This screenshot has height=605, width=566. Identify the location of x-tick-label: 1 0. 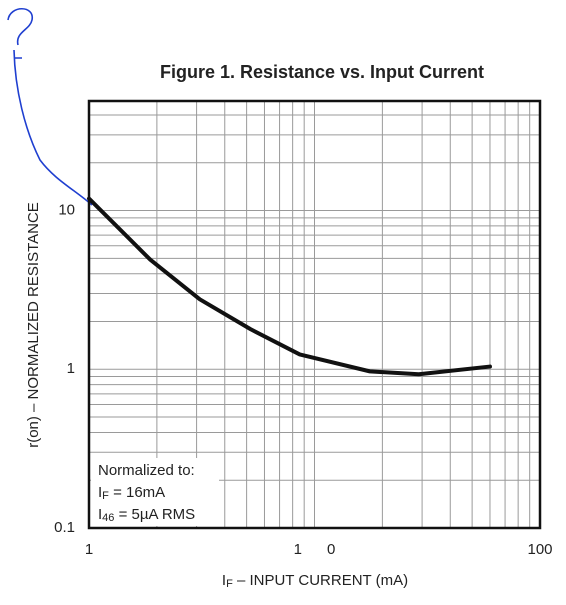
(315, 549).